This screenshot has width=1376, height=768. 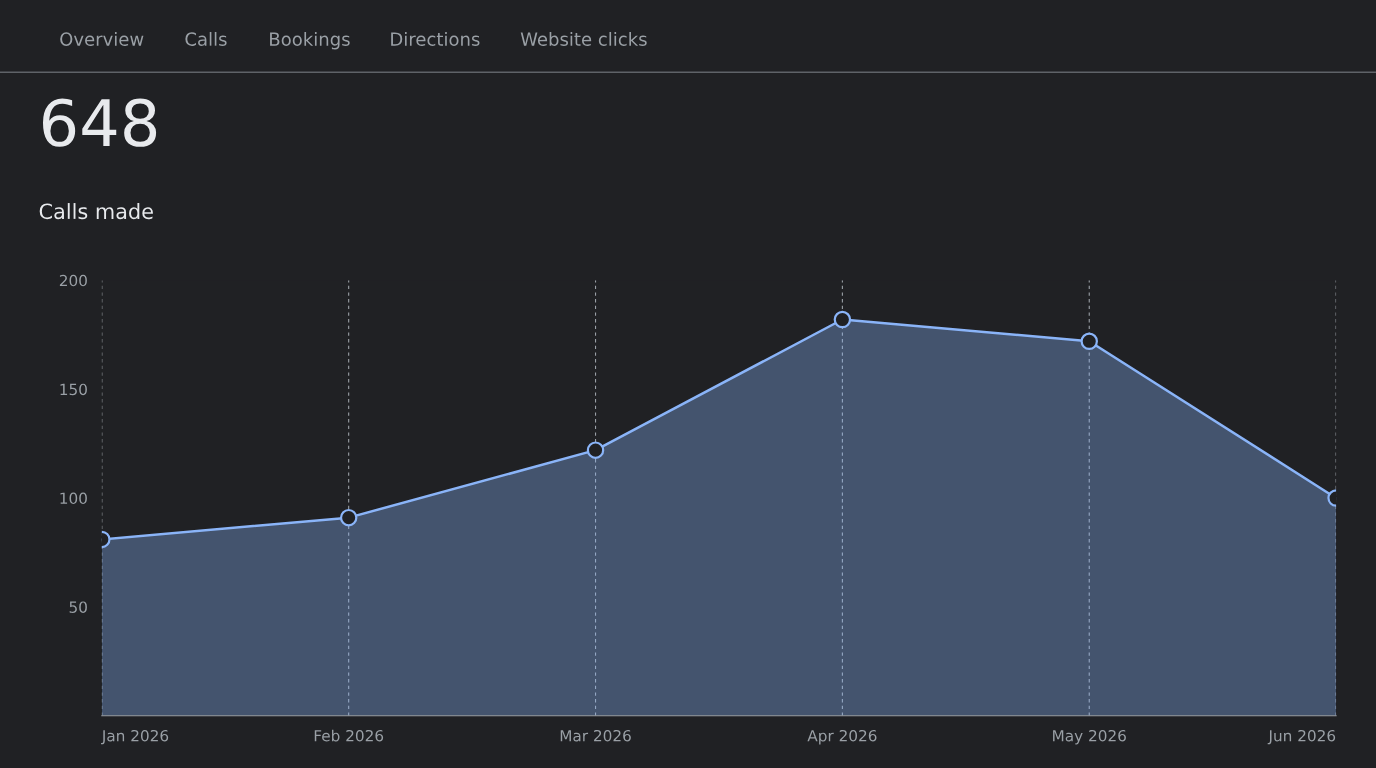 I want to click on x-tick-label: Mar 2026, so click(x=595, y=735).